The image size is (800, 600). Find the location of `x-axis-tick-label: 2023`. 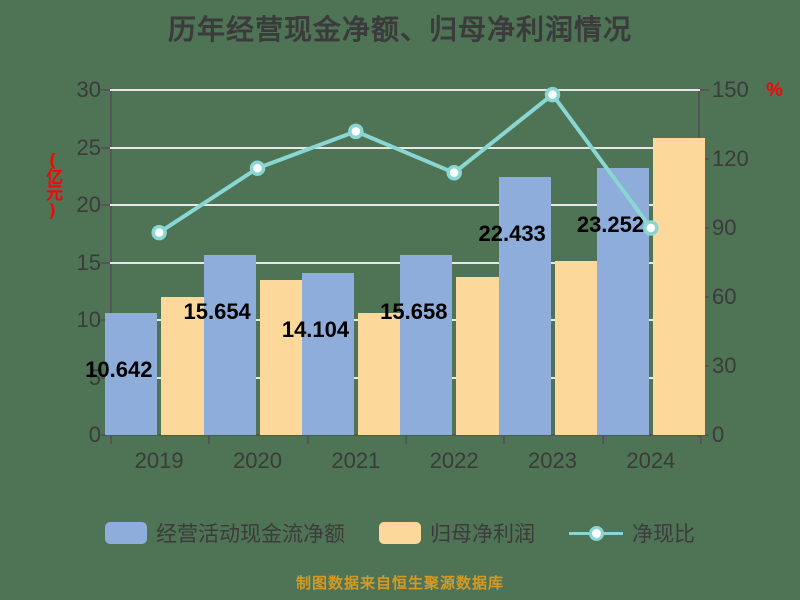

x-axis-tick-label: 2023 is located at coordinates (552, 460).